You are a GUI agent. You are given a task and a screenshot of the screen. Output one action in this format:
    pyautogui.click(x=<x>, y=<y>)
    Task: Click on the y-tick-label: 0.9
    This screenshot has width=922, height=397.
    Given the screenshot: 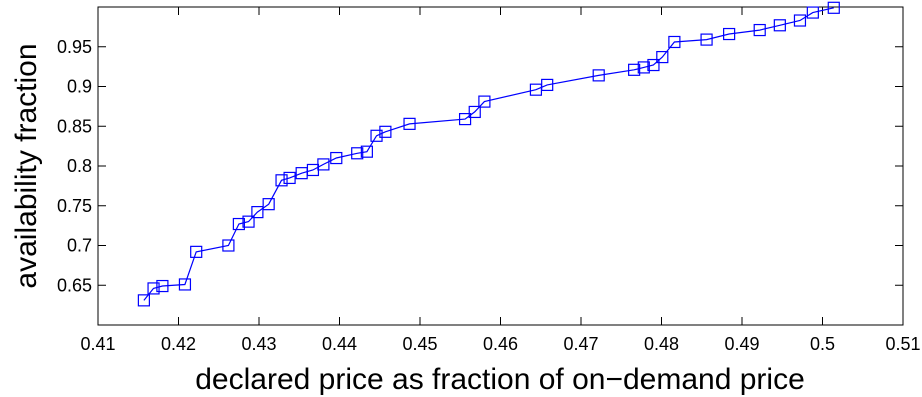 What is the action you would take?
    pyautogui.click(x=79, y=87)
    